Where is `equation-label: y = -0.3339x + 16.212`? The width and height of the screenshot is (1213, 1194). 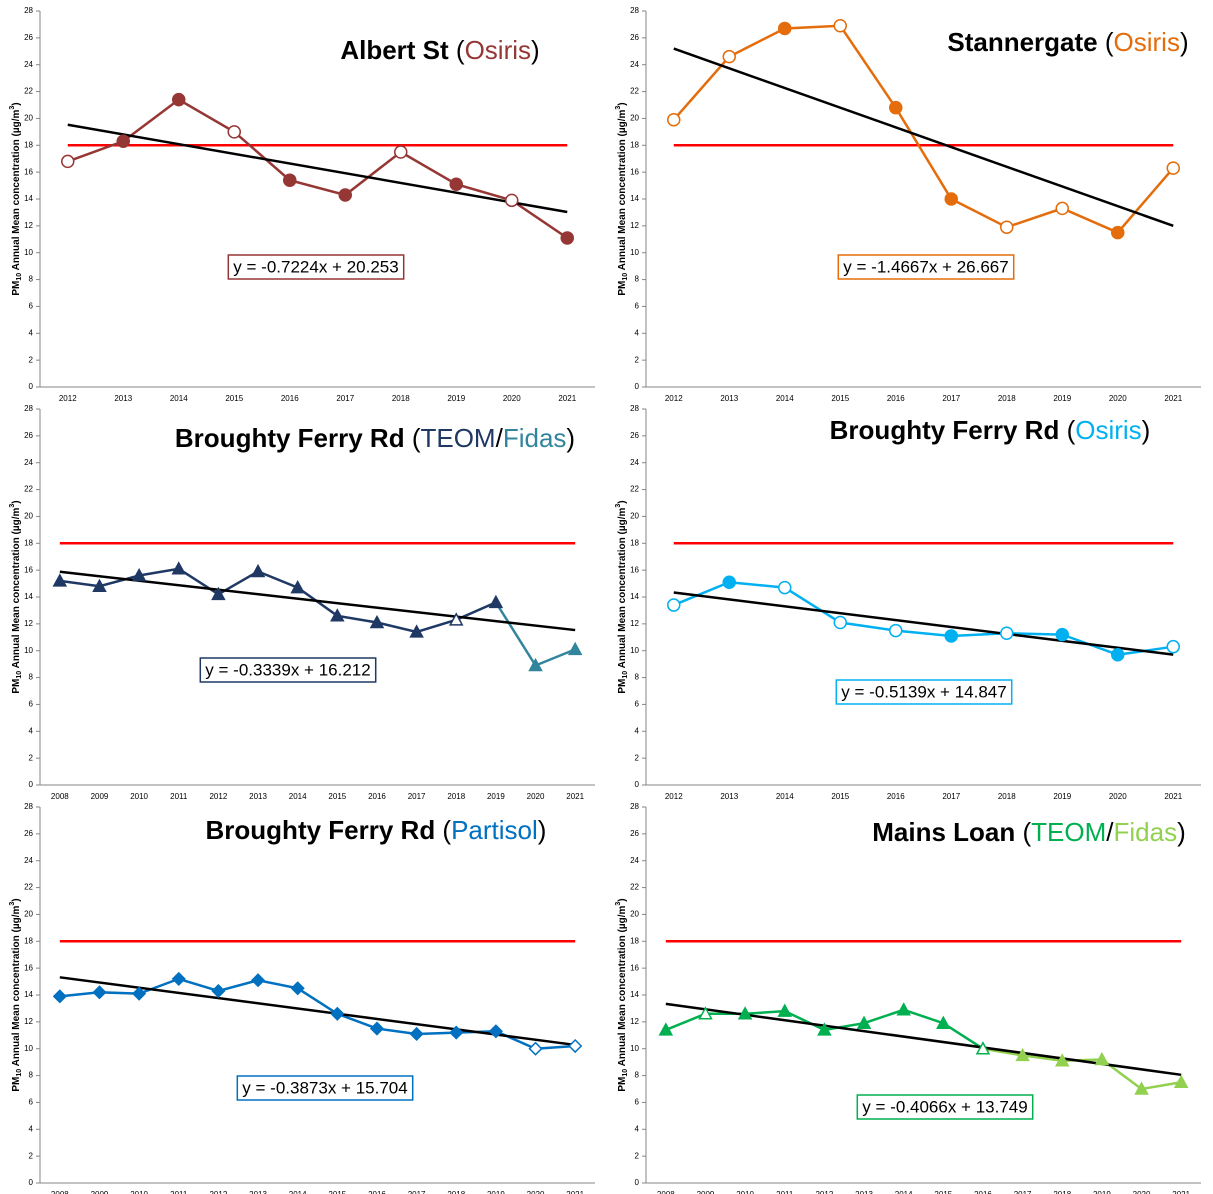 equation-label: y = -0.3339x + 16.212 is located at coordinates (287, 669).